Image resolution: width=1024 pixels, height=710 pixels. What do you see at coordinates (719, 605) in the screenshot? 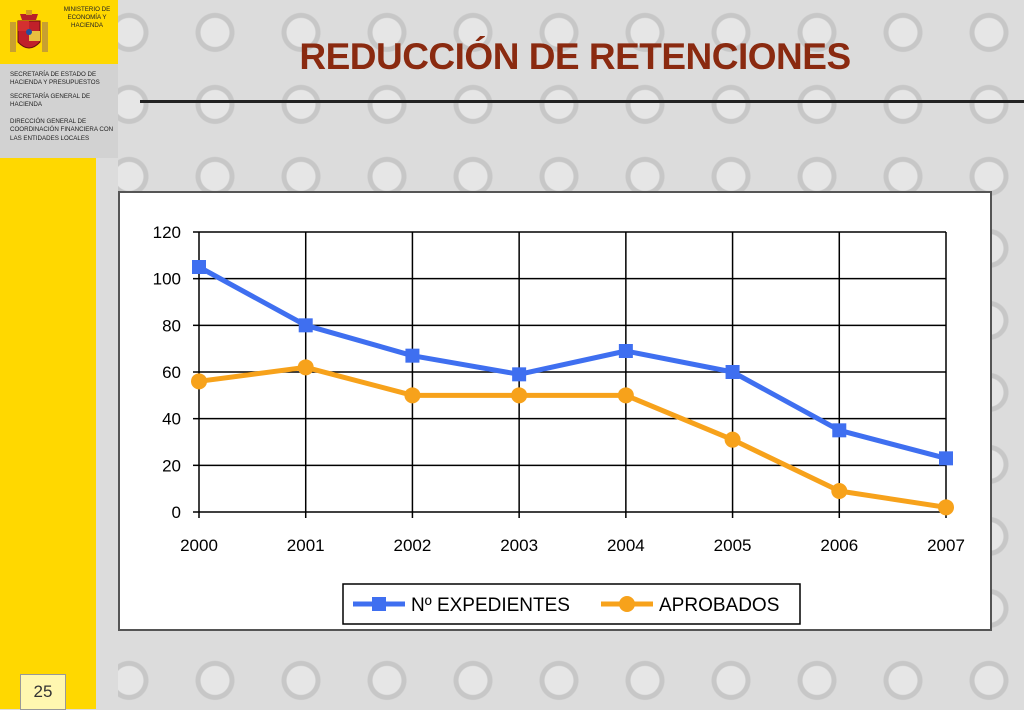
I see `legend-label: APROBADOS` at bounding box center [719, 605].